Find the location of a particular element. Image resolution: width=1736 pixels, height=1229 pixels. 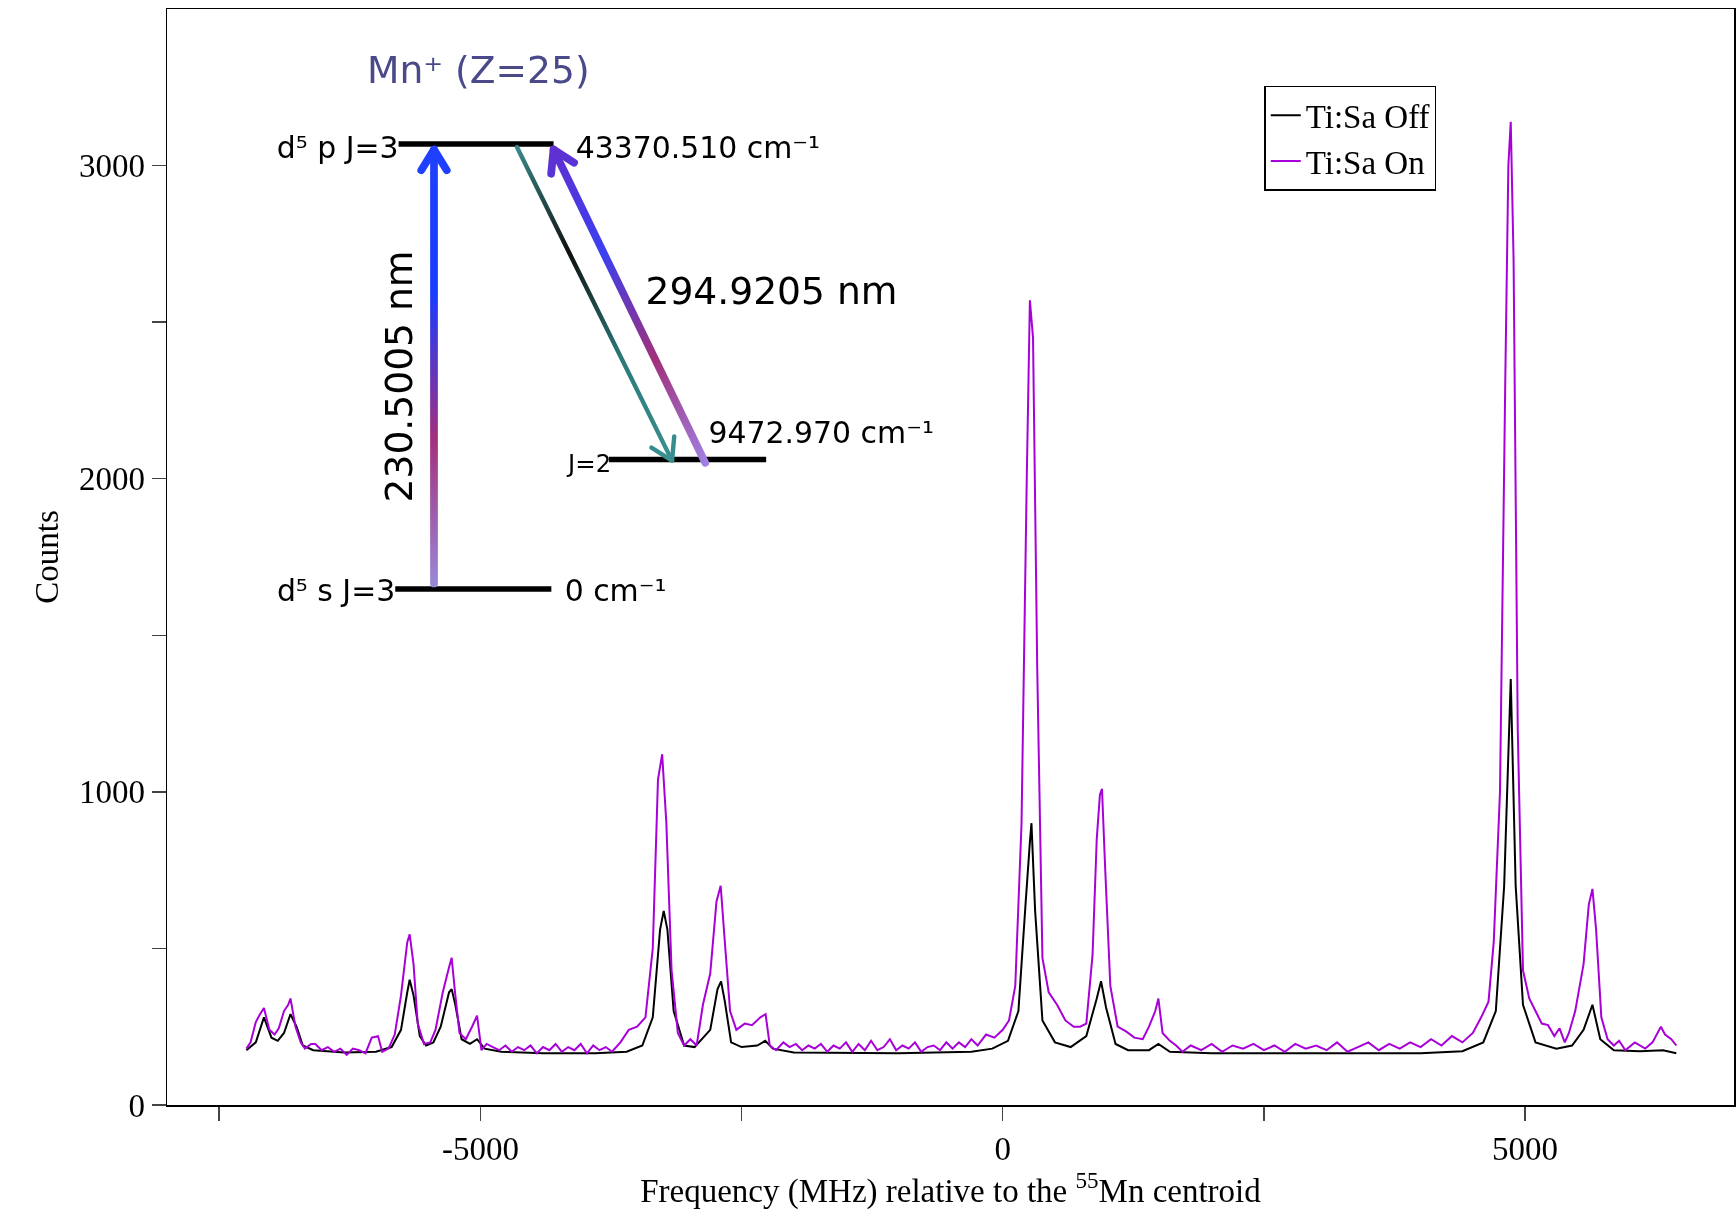

annotation: 230.5005 nm is located at coordinates (398, 376).